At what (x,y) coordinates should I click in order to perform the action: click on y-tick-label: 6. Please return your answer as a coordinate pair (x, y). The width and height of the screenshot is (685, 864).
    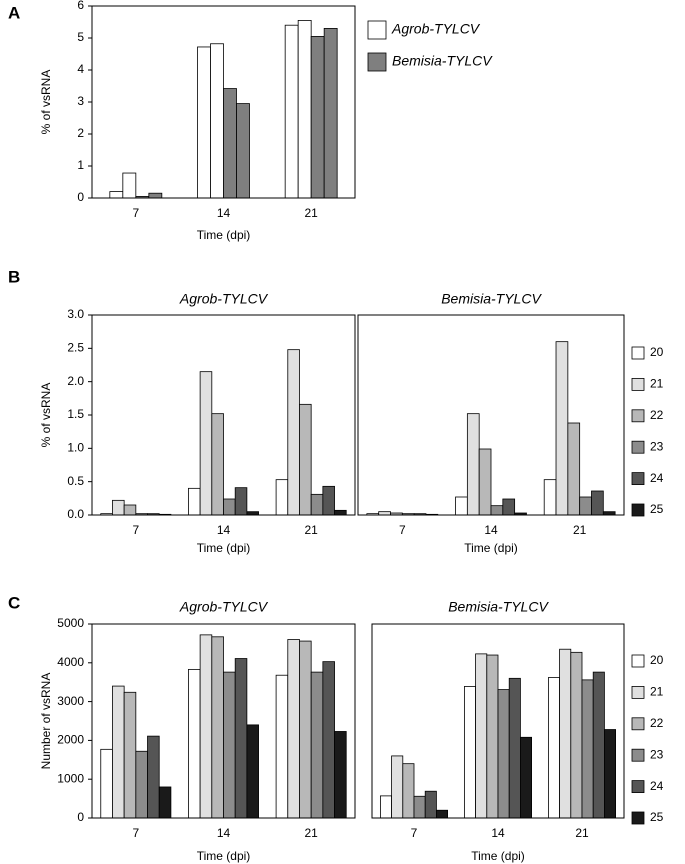
    Looking at the image, I should click on (80, 6).